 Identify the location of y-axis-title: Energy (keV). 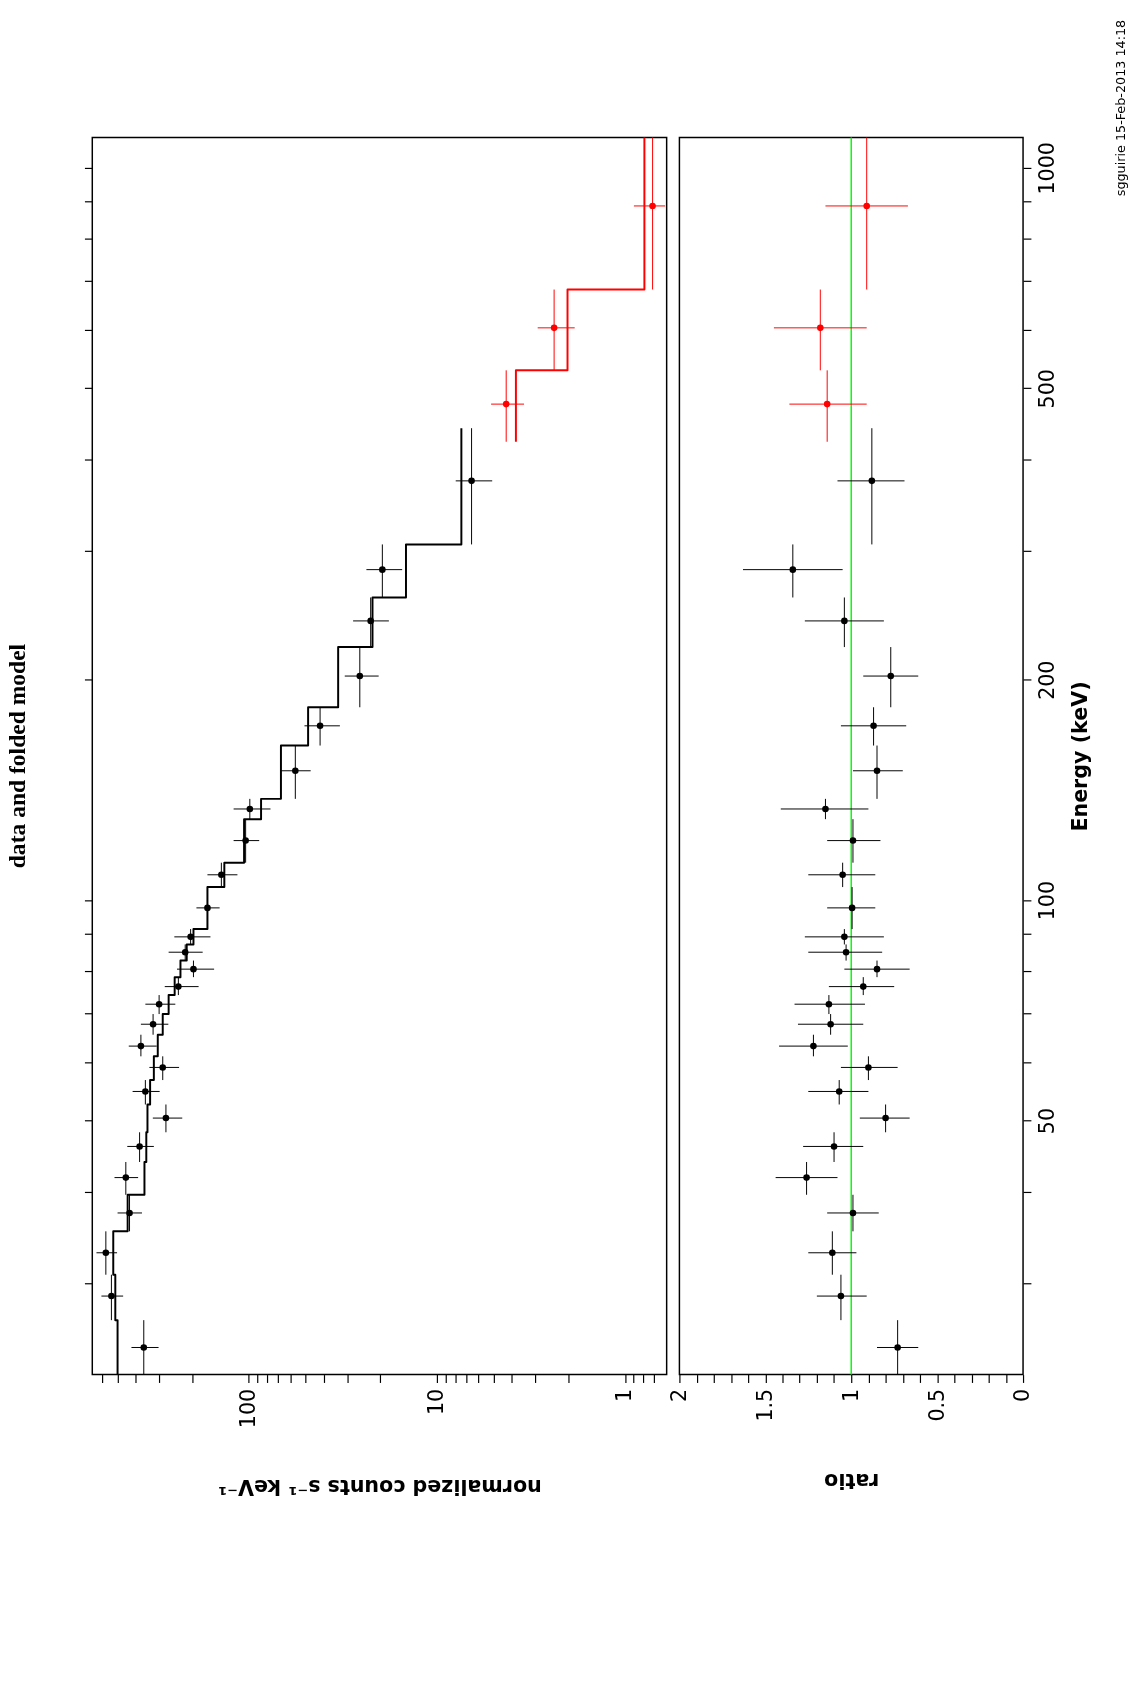
(1080, 756).